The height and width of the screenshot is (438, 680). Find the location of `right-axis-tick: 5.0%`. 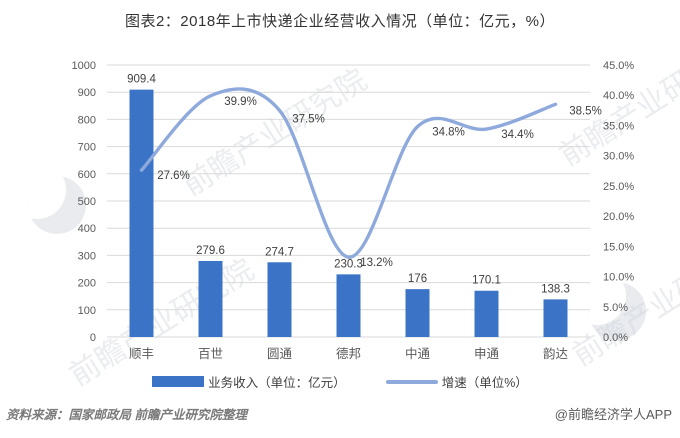

right-axis-tick: 5.0% is located at coordinates (615, 308).